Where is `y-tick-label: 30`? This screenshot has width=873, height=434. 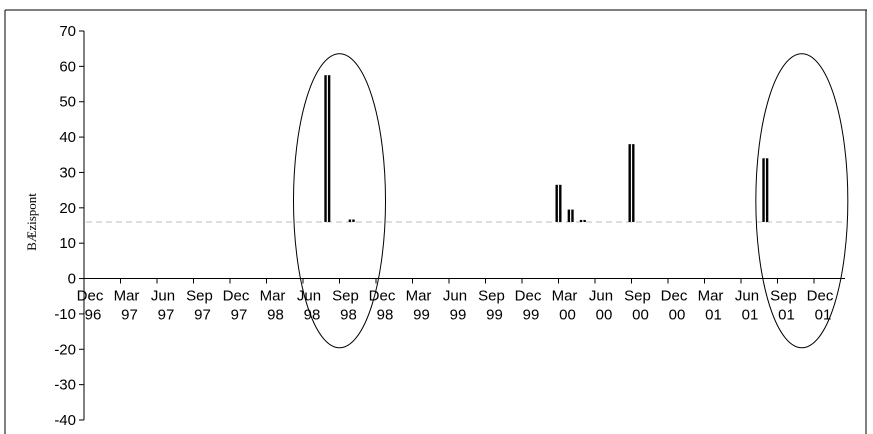
y-tick-label: 30 is located at coordinates (67, 172).